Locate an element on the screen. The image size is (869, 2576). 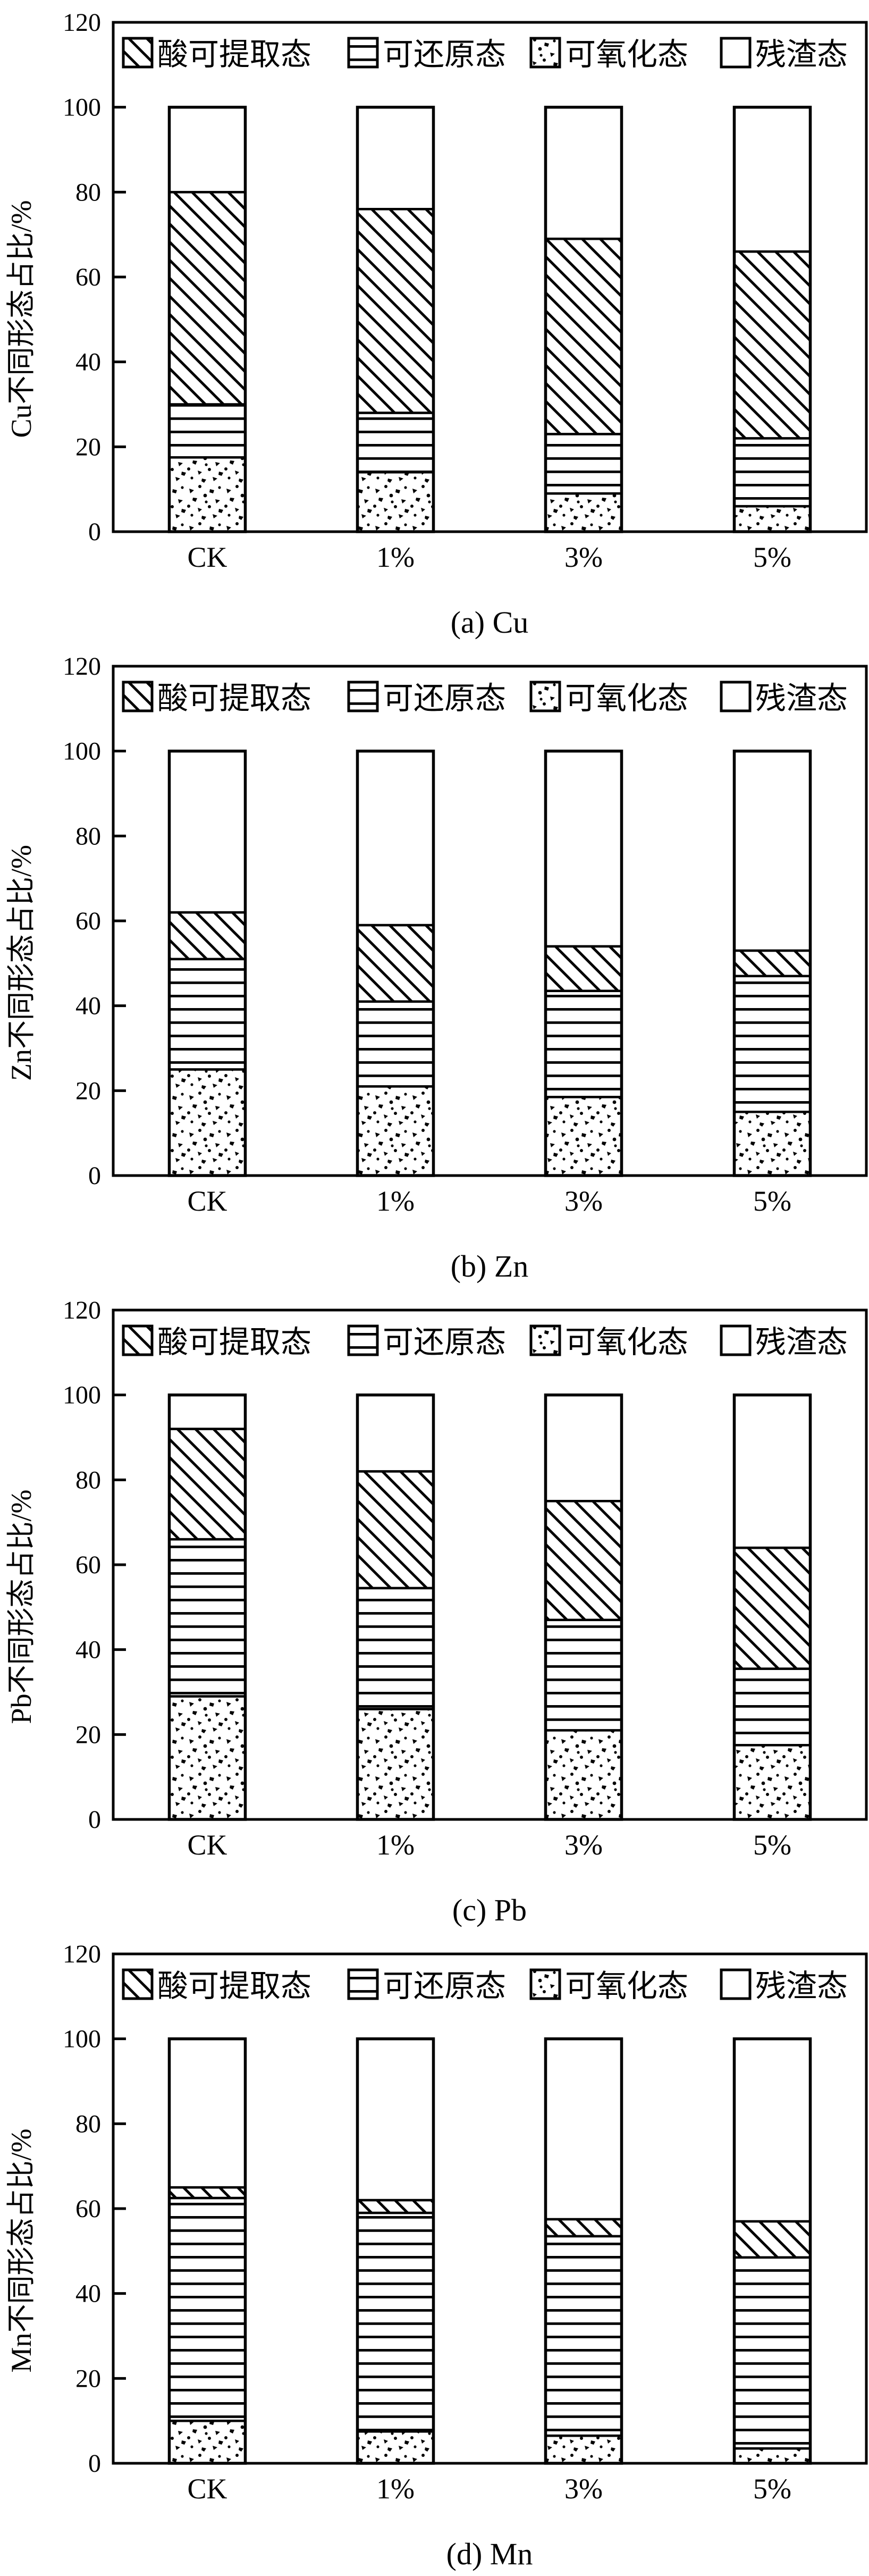
y-axis-title: Cu不同形态占比/% is located at coordinates (21, 319).